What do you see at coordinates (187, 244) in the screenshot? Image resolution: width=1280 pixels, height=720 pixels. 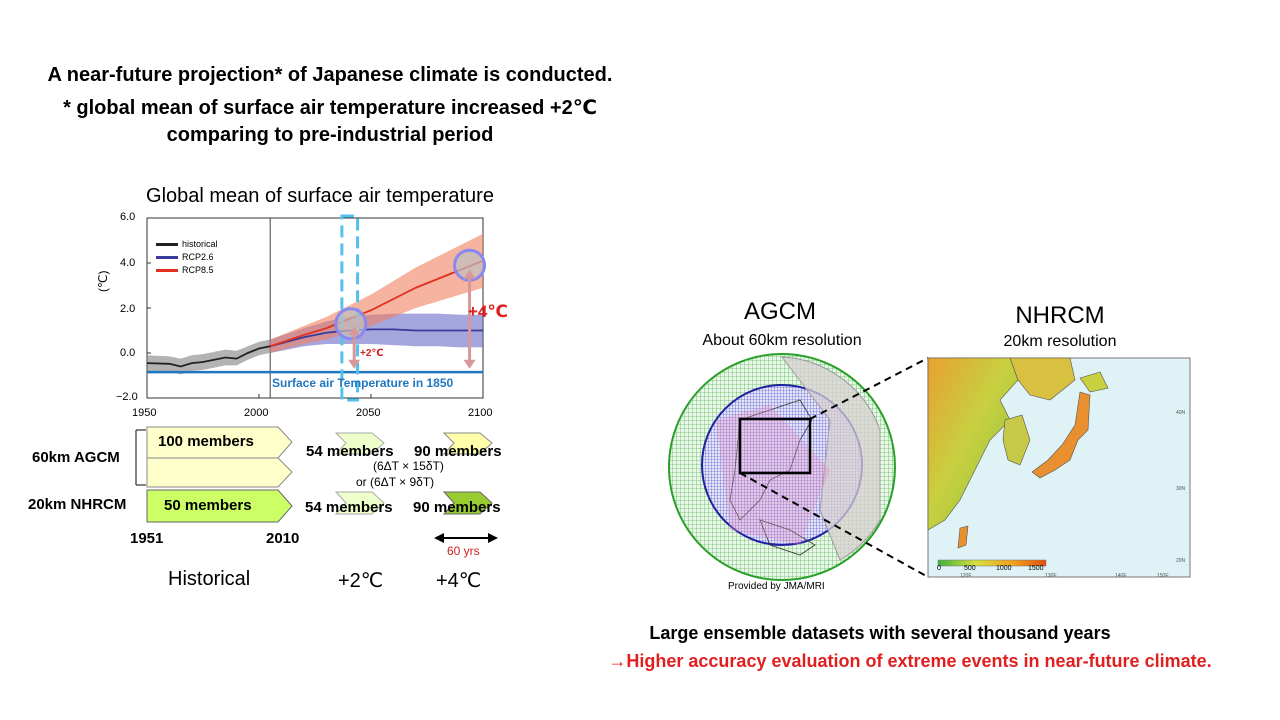 I see `legend-item-historical: historical` at bounding box center [187, 244].